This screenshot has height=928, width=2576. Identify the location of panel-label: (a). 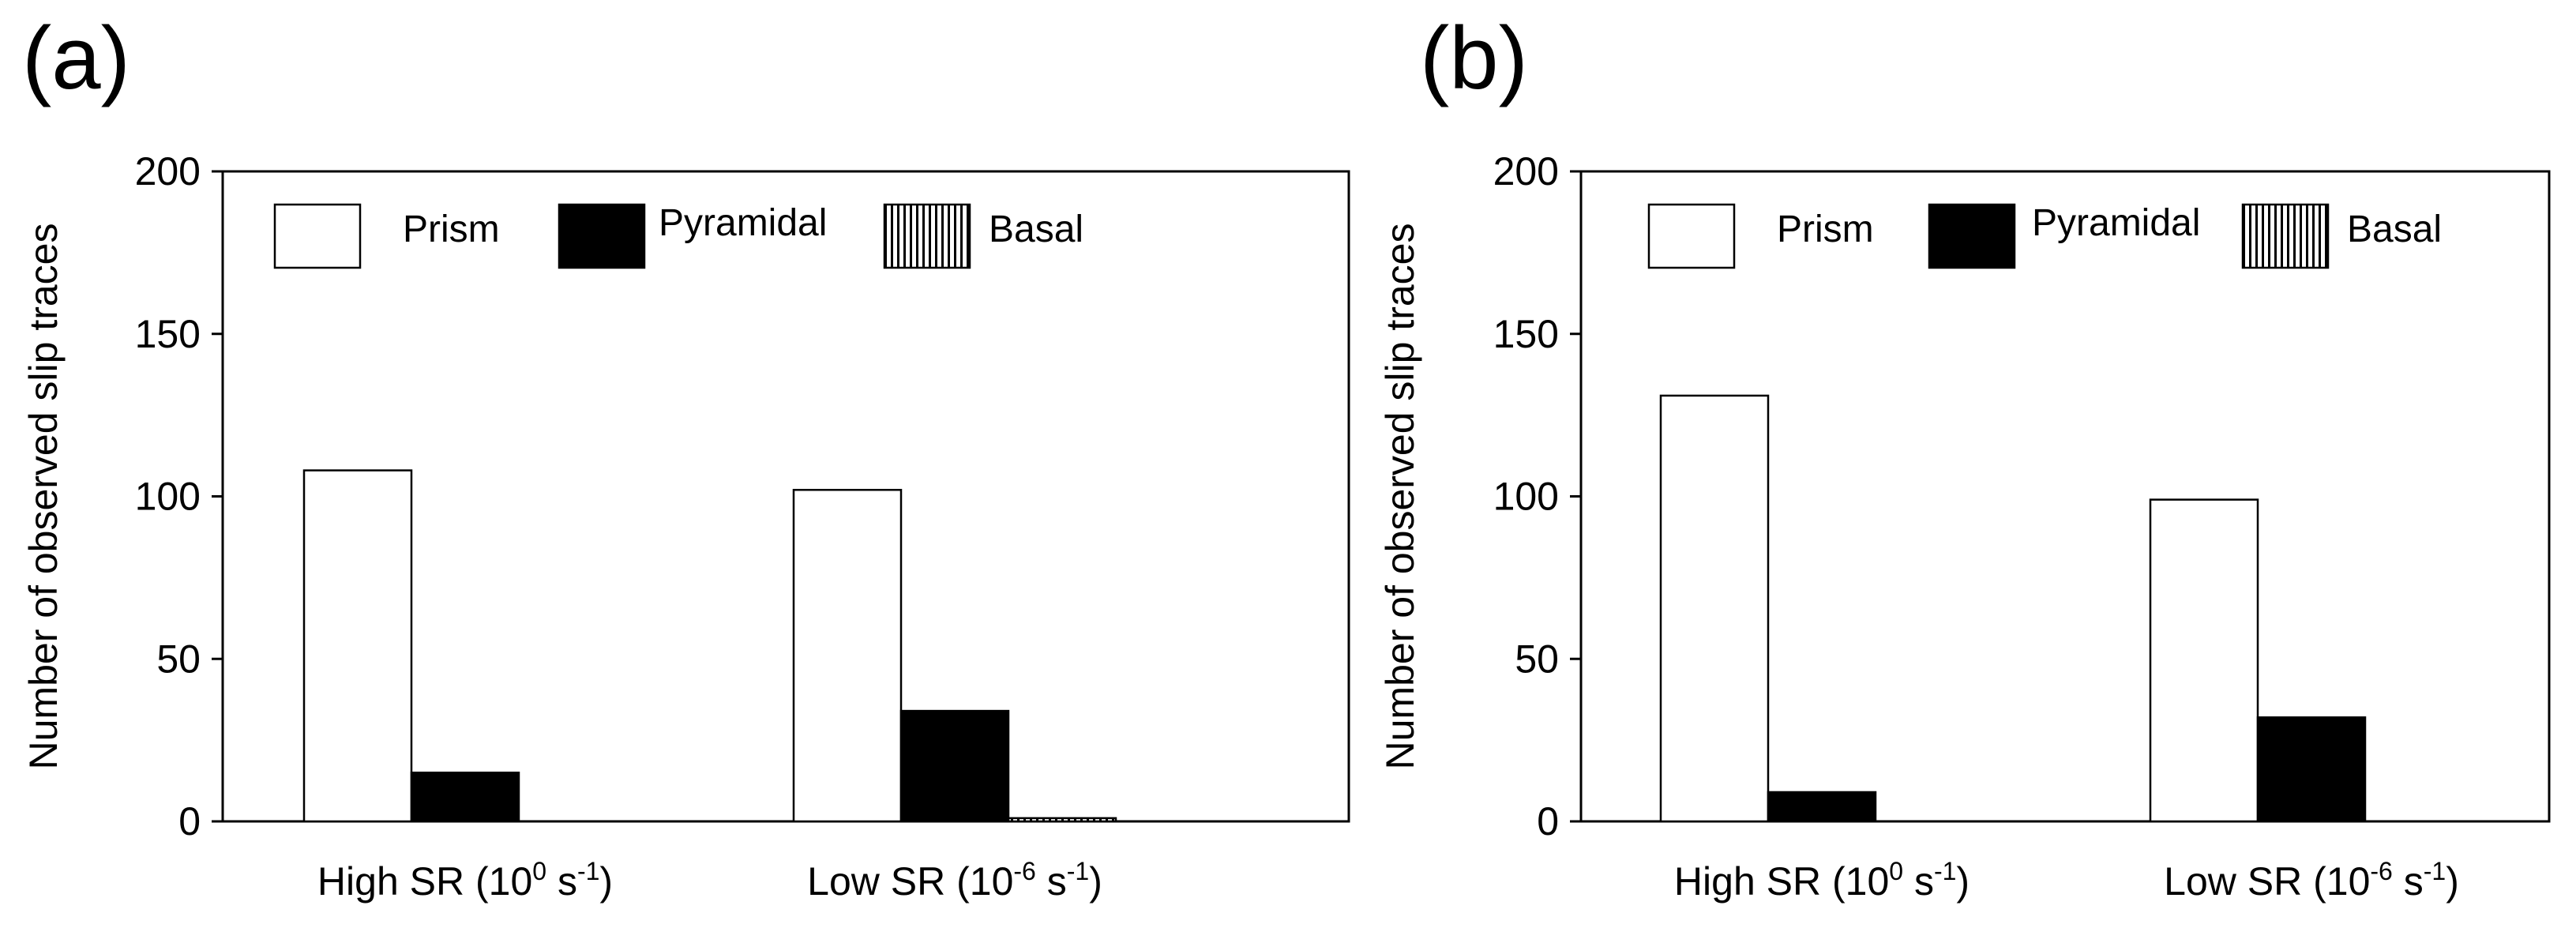
(76, 58).